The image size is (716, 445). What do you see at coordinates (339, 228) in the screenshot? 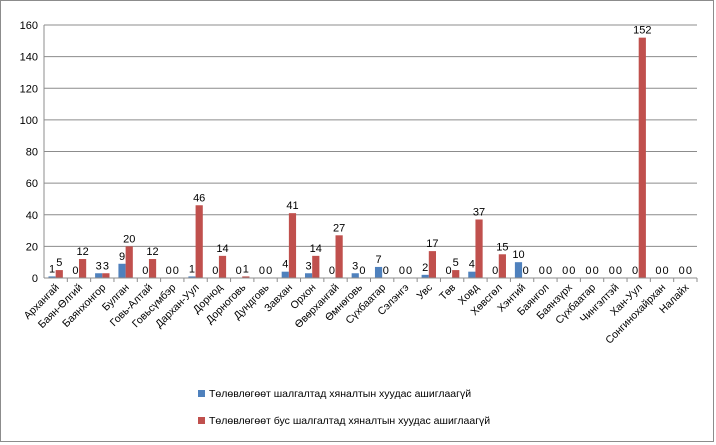
I see `data-label: 27` at bounding box center [339, 228].